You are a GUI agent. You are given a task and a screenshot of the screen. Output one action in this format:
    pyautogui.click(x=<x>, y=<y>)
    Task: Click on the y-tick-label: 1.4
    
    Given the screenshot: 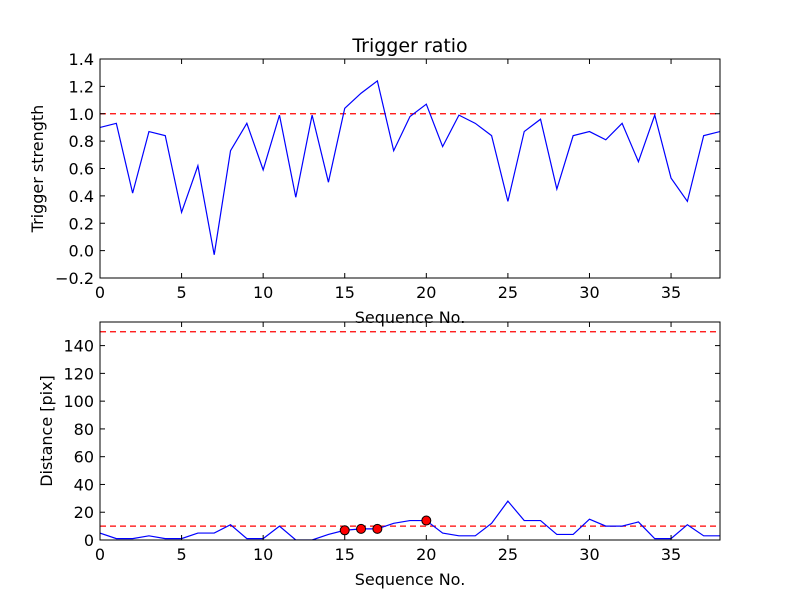 What is the action you would take?
    pyautogui.click(x=81, y=59)
    